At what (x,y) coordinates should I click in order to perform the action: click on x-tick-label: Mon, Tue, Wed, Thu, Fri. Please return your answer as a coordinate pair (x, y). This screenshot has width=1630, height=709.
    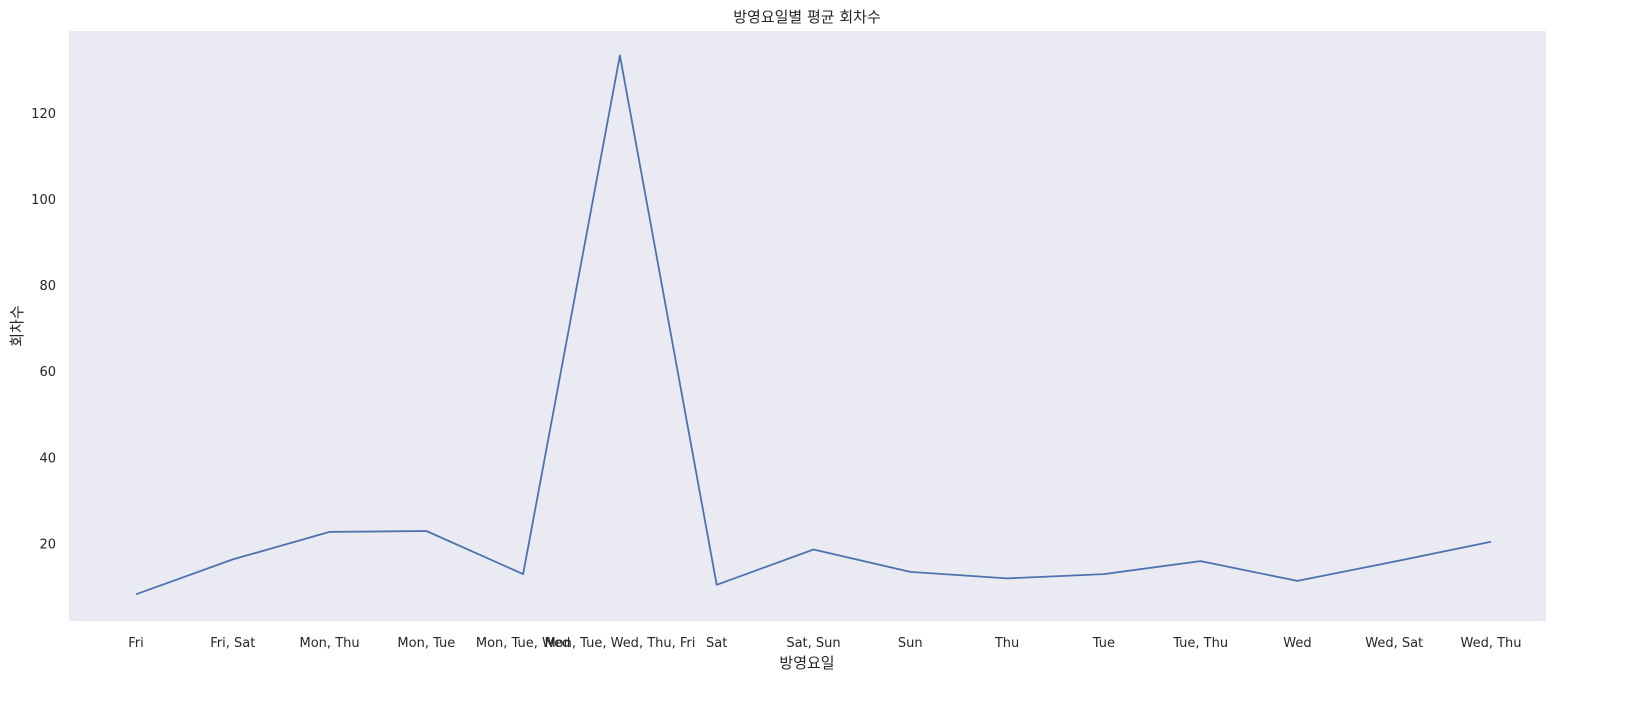
    Looking at the image, I should click on (619, 643).